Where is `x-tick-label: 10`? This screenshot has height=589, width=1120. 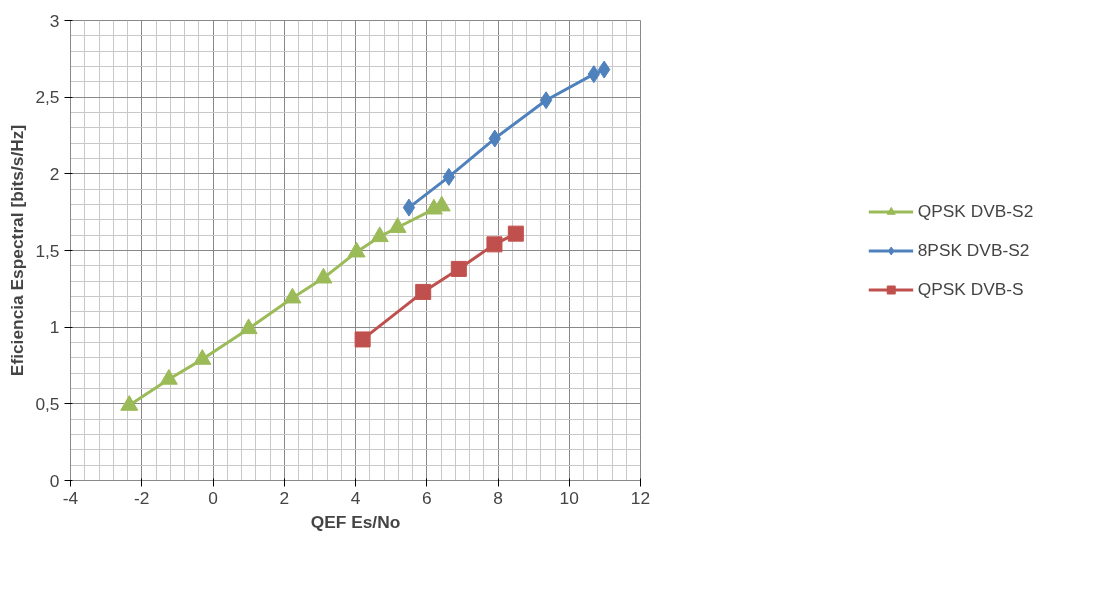 x-tick-label: 10 is located at coordinates (569, 497).